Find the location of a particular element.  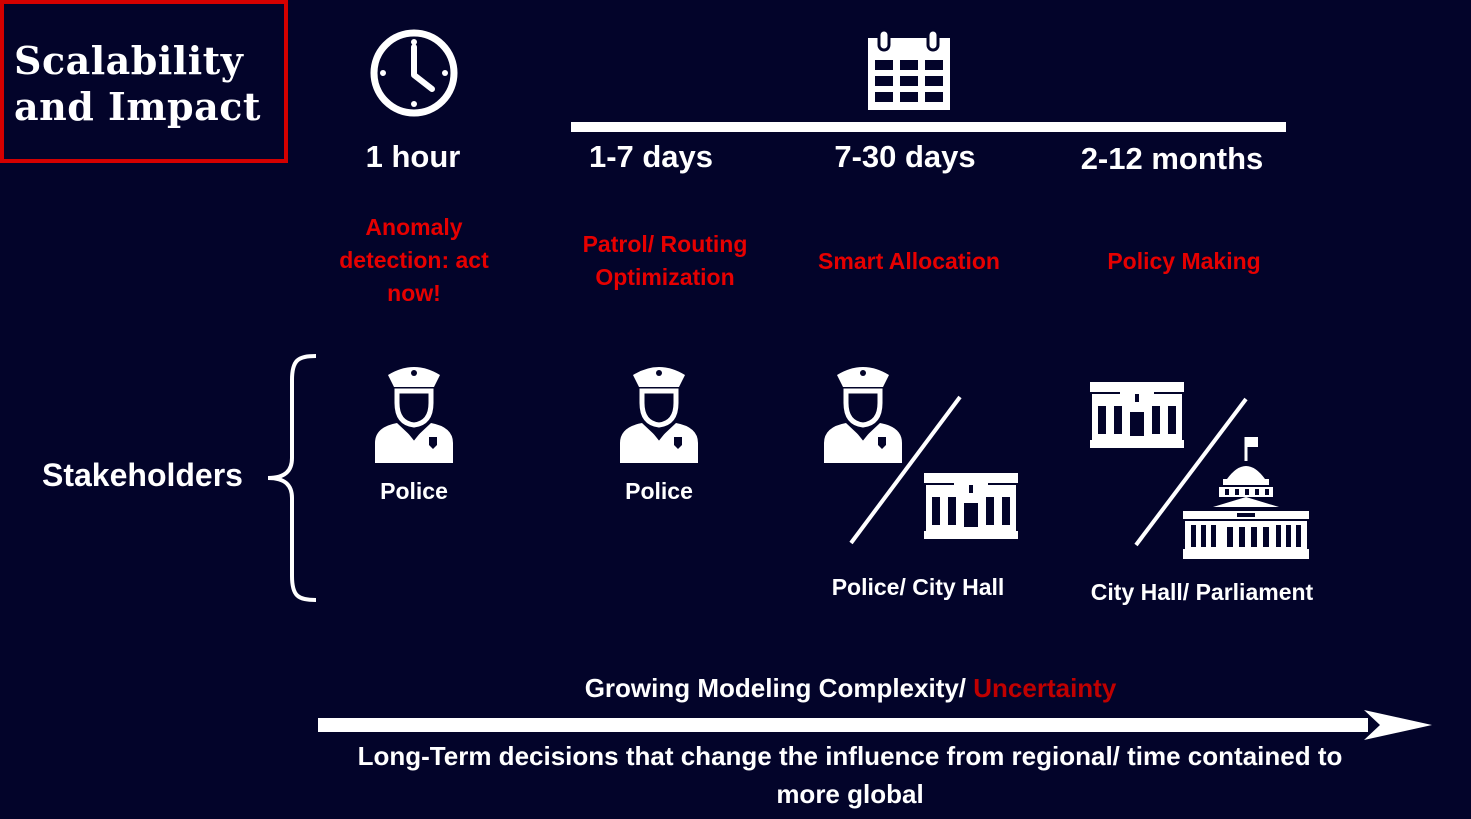

task-policy-making: Policy Making is located at coordinates (1184, 261).